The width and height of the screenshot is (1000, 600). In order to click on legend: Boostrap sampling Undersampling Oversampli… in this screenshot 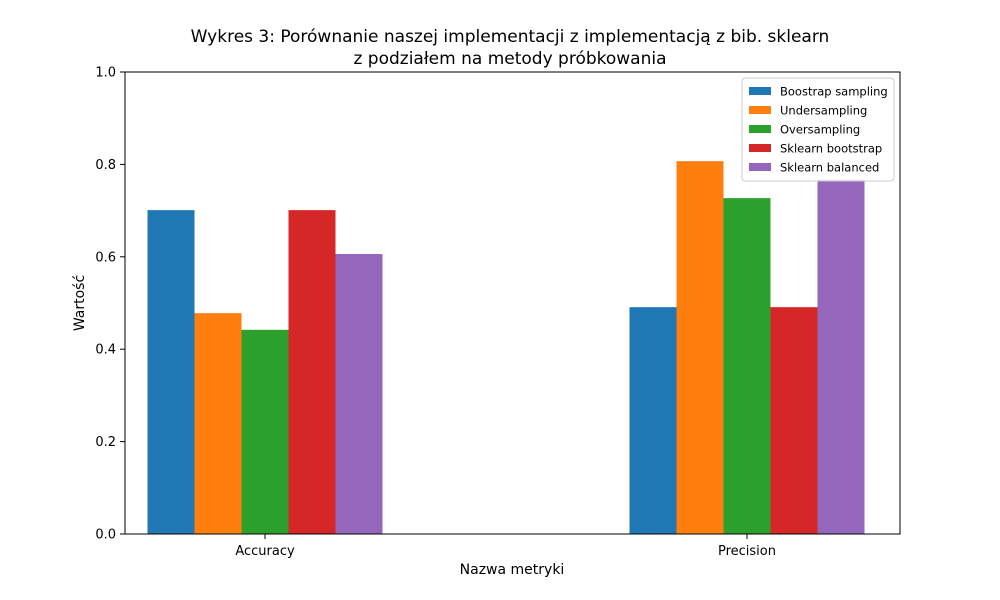, I will do `click(818, 129)`.